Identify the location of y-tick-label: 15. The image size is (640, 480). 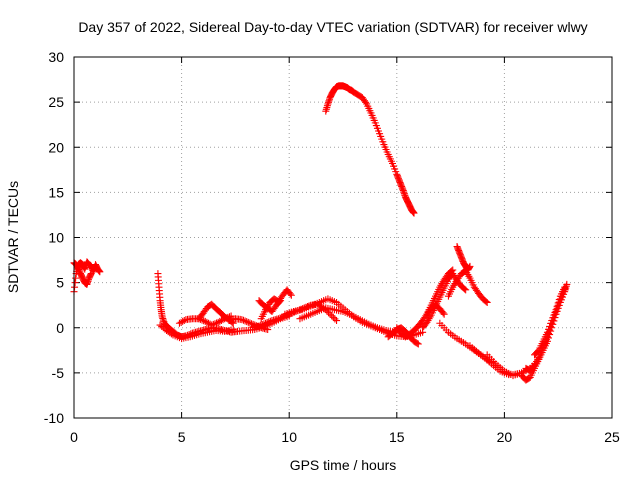
(56, 192).